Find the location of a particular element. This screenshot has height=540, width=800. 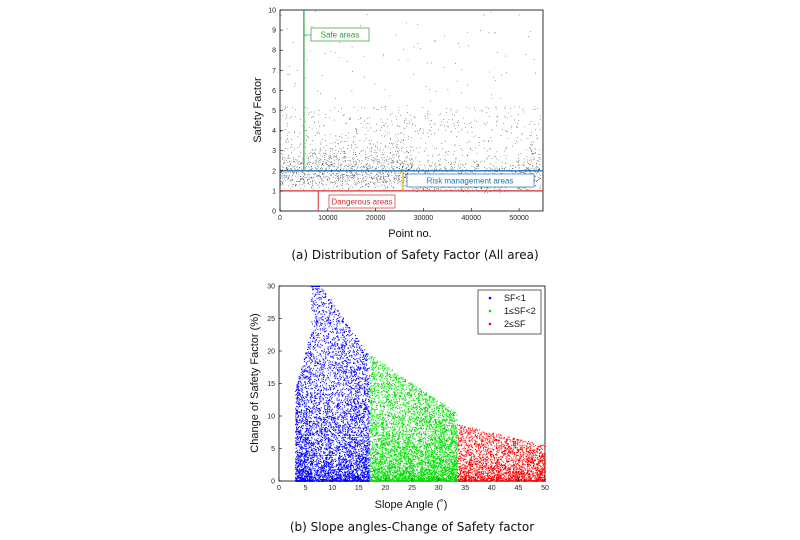

chart-a-reference-lines is located at coordinates (411, 110).